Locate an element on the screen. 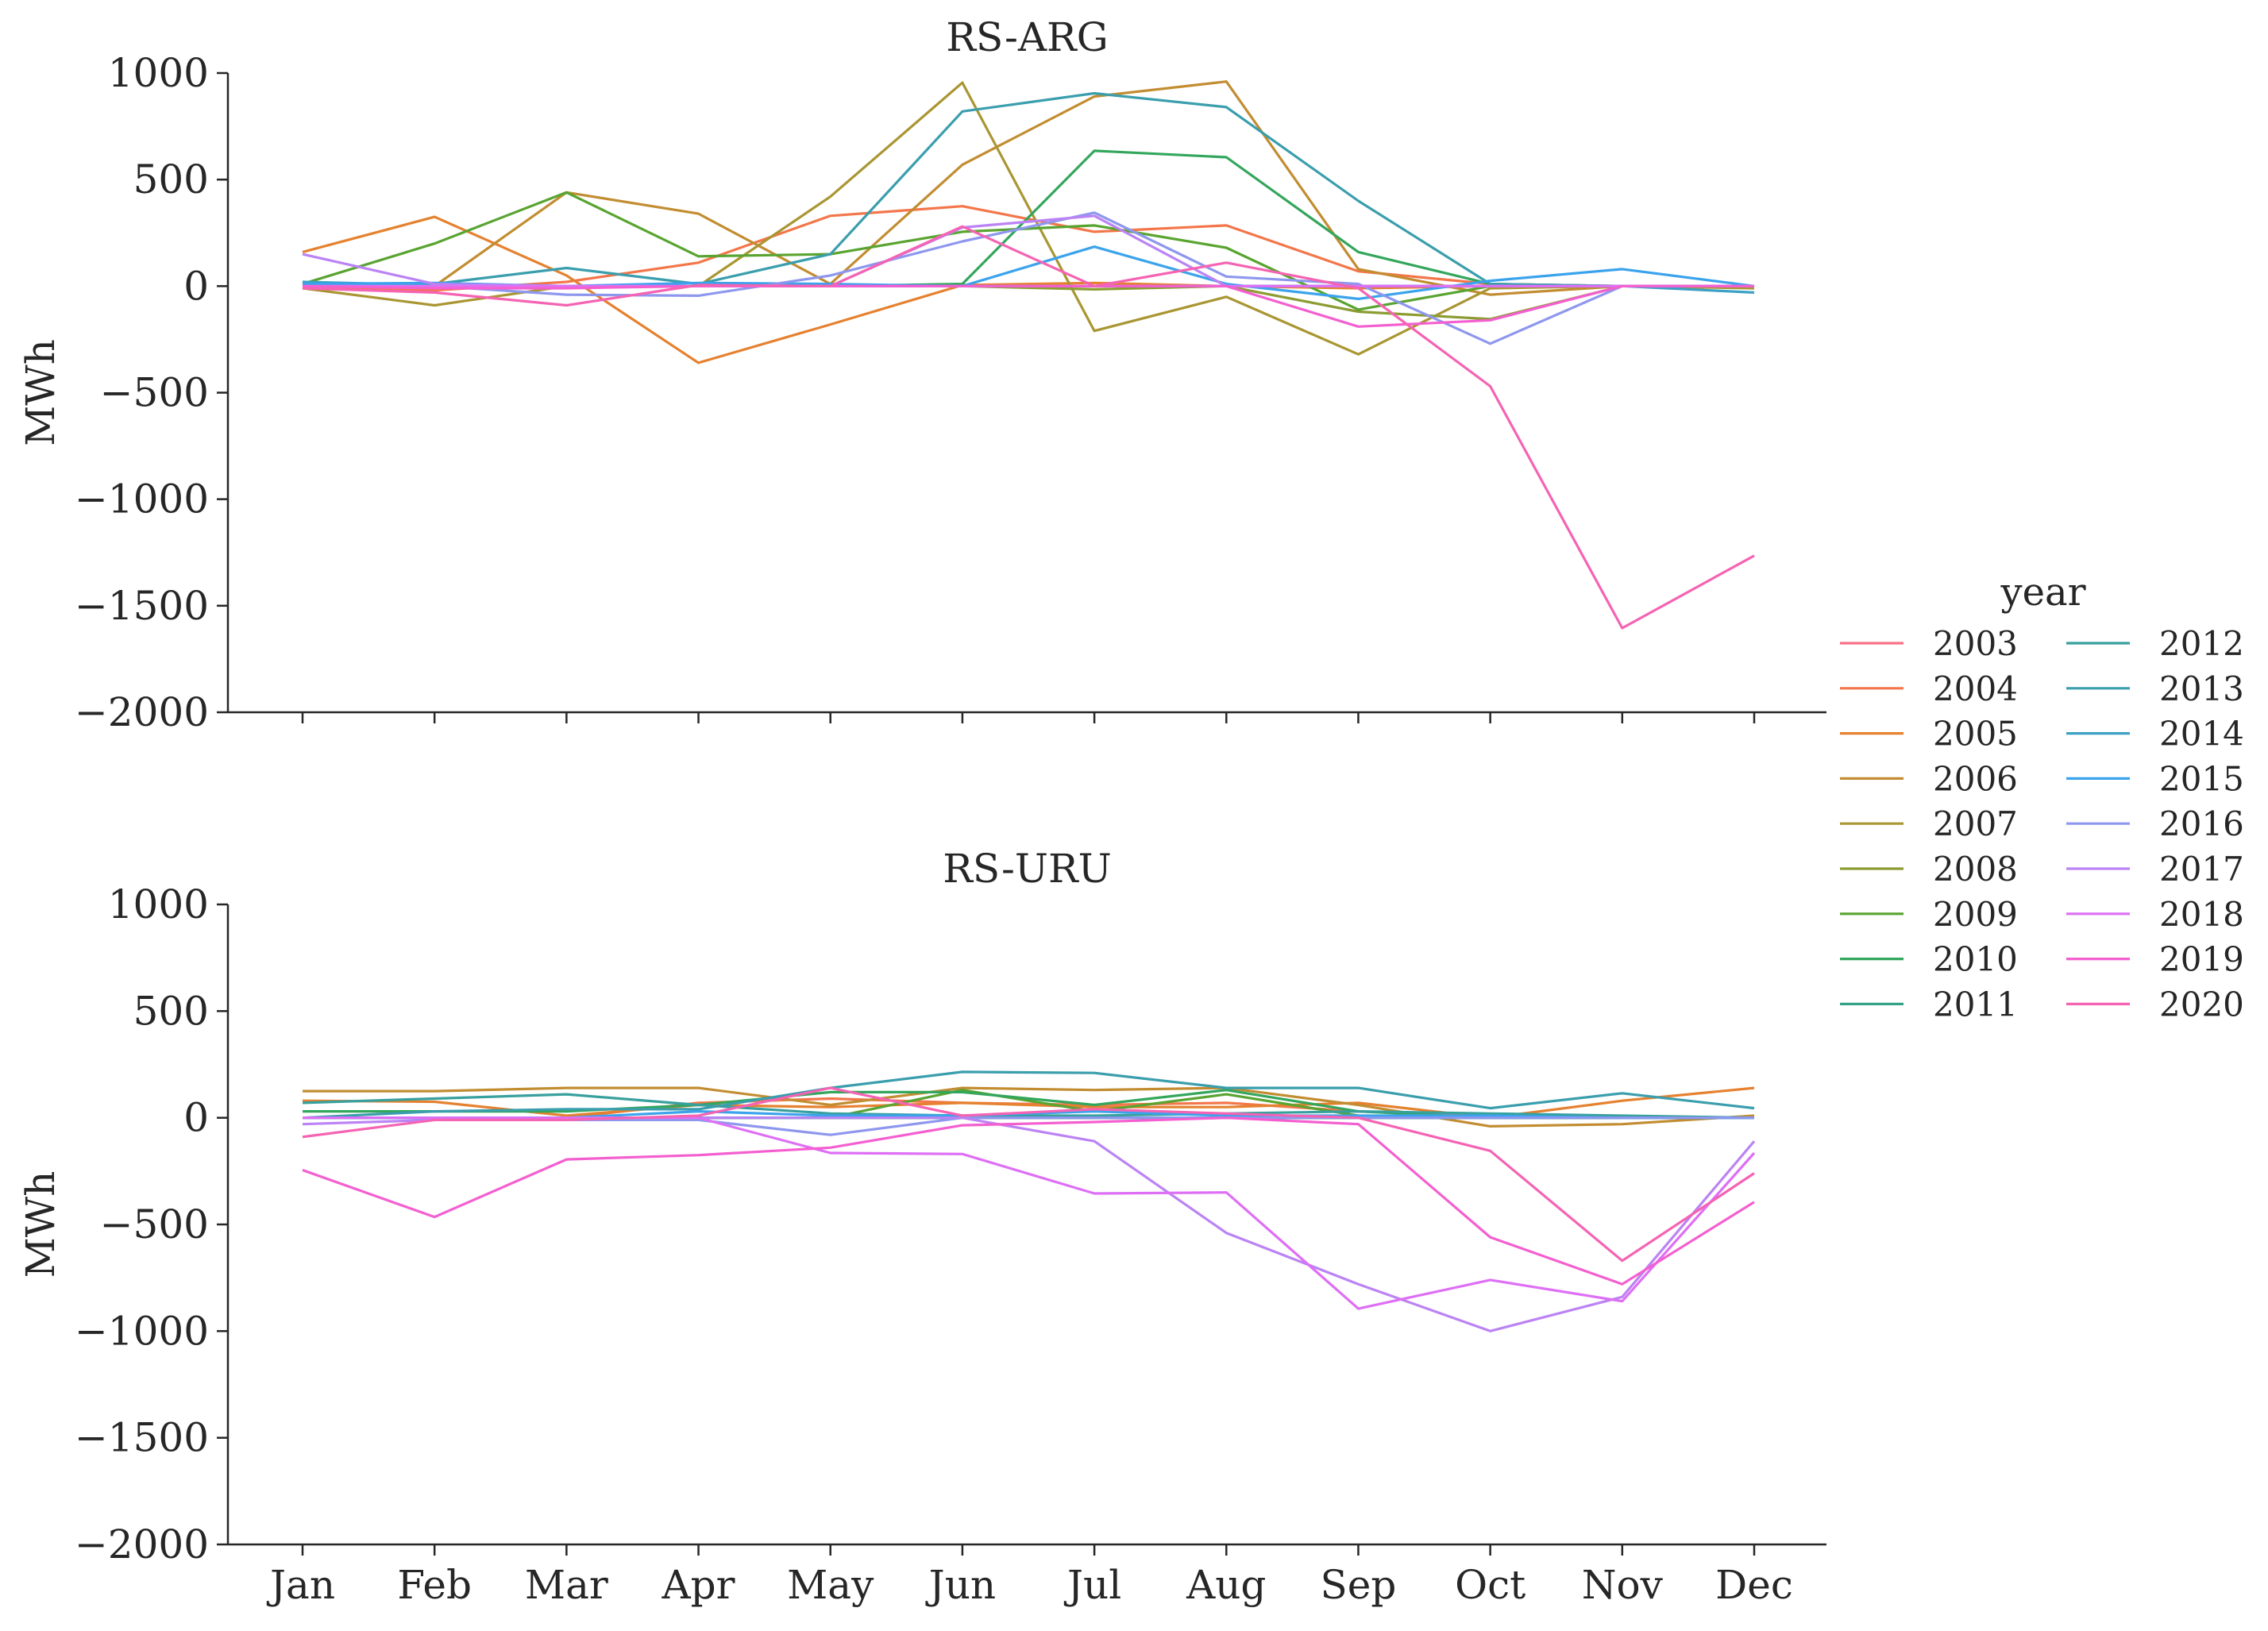  series-line-2005 is located at coordinates (1028, 289).